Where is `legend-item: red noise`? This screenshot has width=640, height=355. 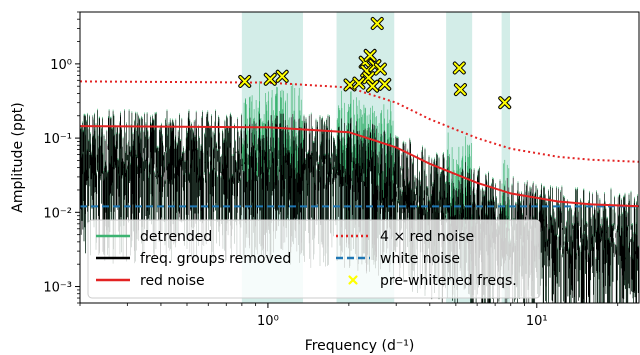
legend-item: red noise is located at coordinates (150, 281).